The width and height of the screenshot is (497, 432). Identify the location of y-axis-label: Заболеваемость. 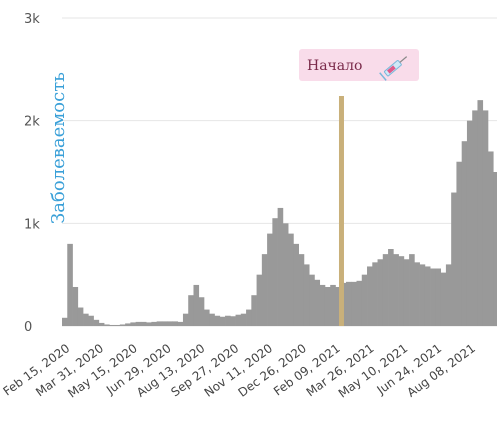
(58, 148).